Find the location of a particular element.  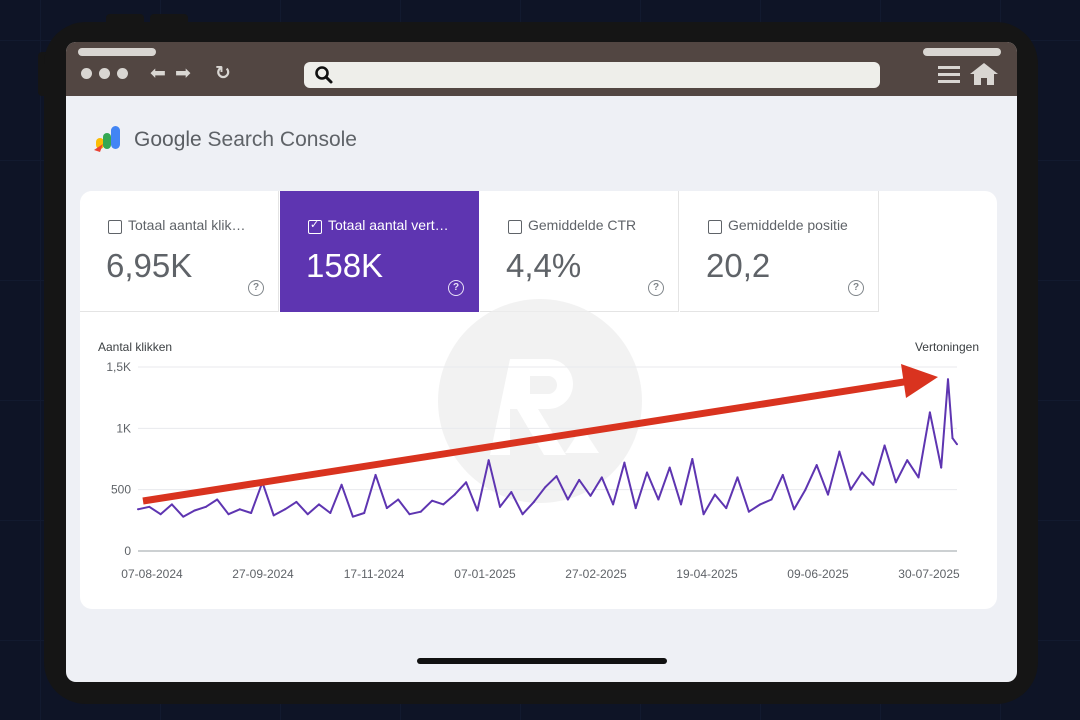

menu-icon is located at coordinates (949, 75).